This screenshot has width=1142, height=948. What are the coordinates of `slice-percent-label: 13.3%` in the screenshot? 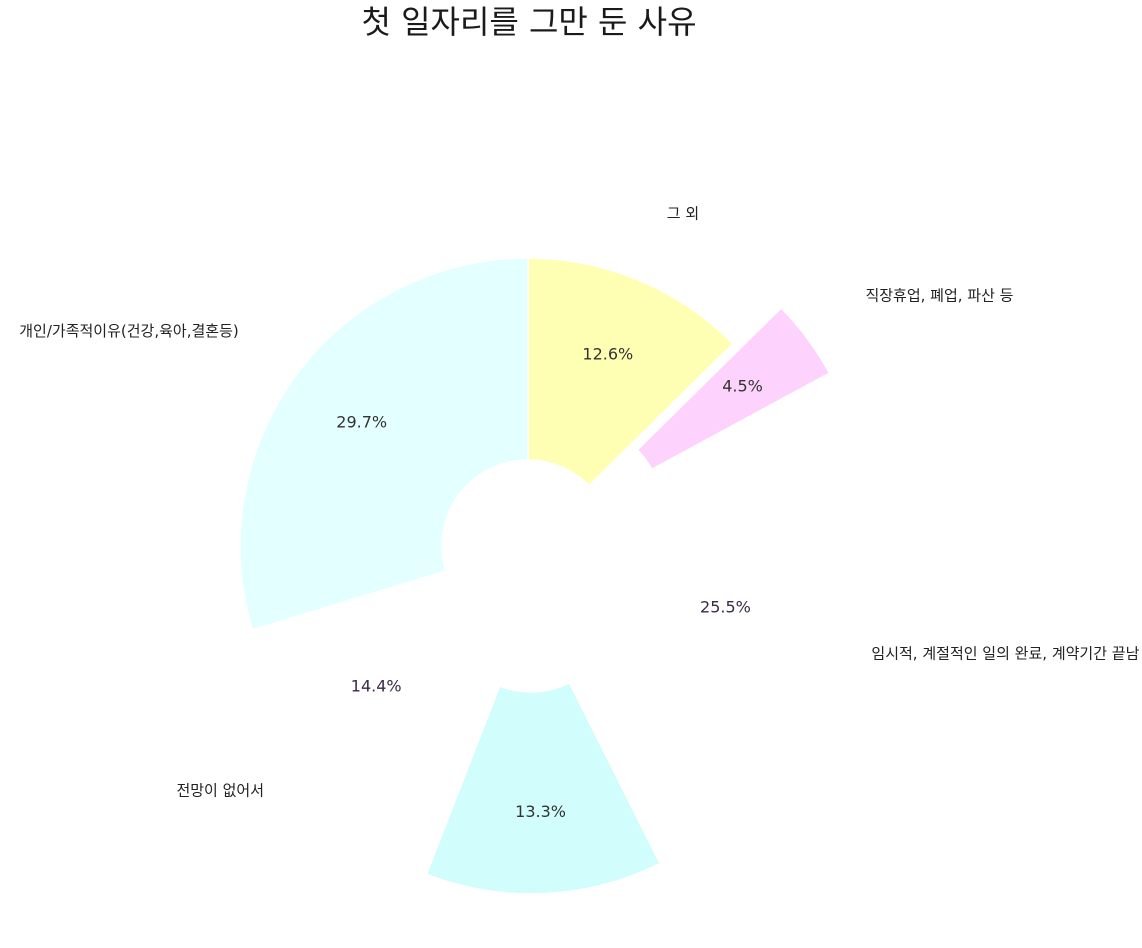 It's located at (540, 811).